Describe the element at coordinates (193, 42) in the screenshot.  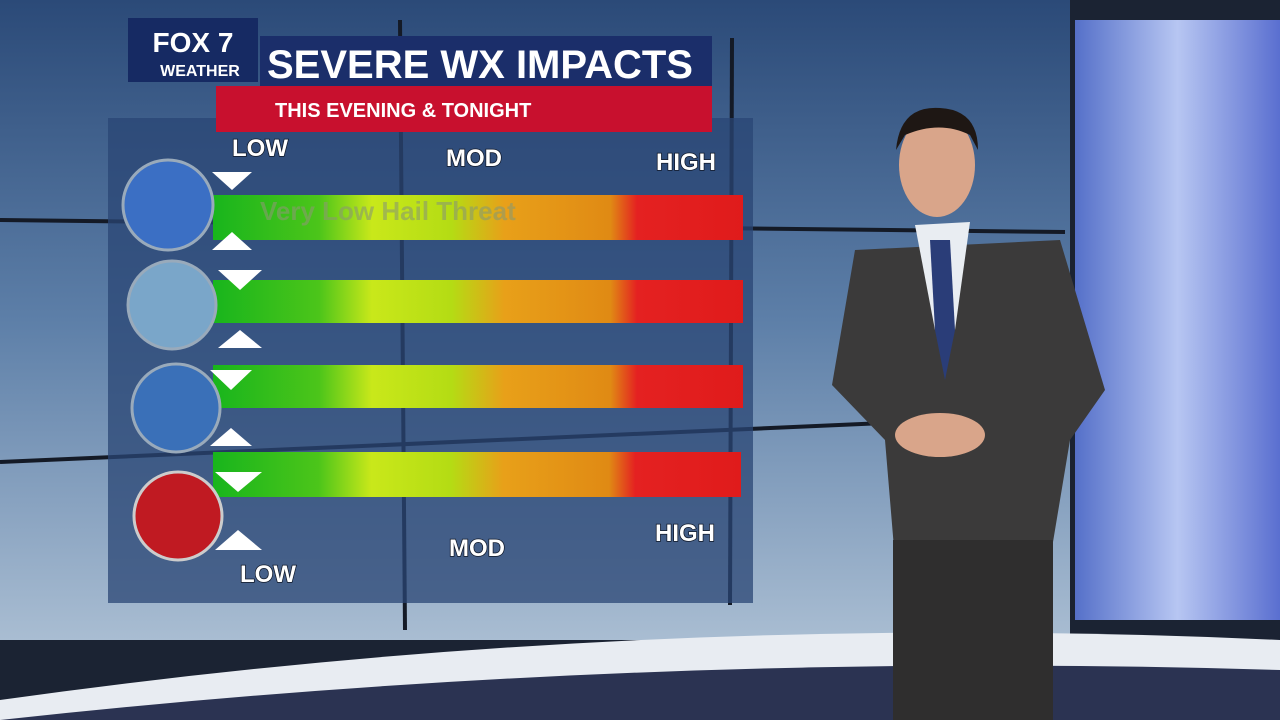
I see `logo-brand: FOX 7` at that location.